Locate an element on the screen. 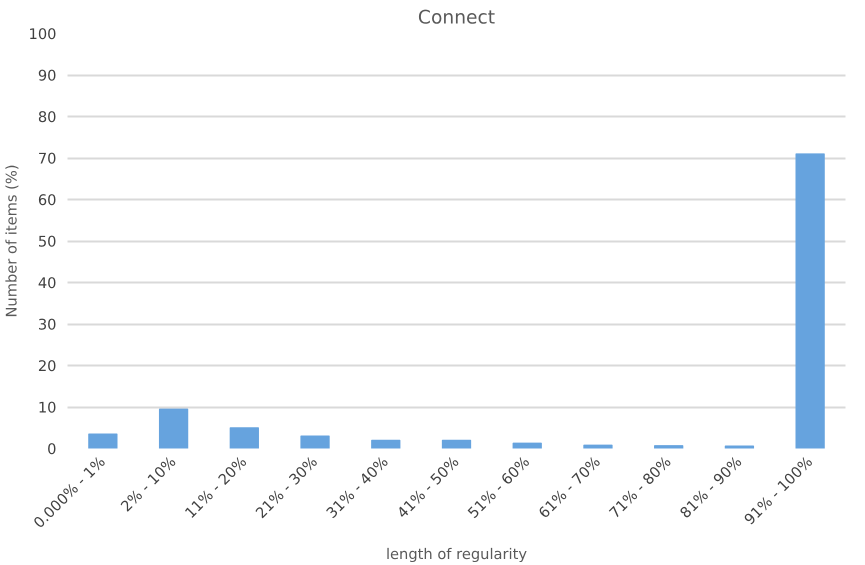 The image size is (865, 565). y-tick-label: 30 is located at coordinates (47, 325).